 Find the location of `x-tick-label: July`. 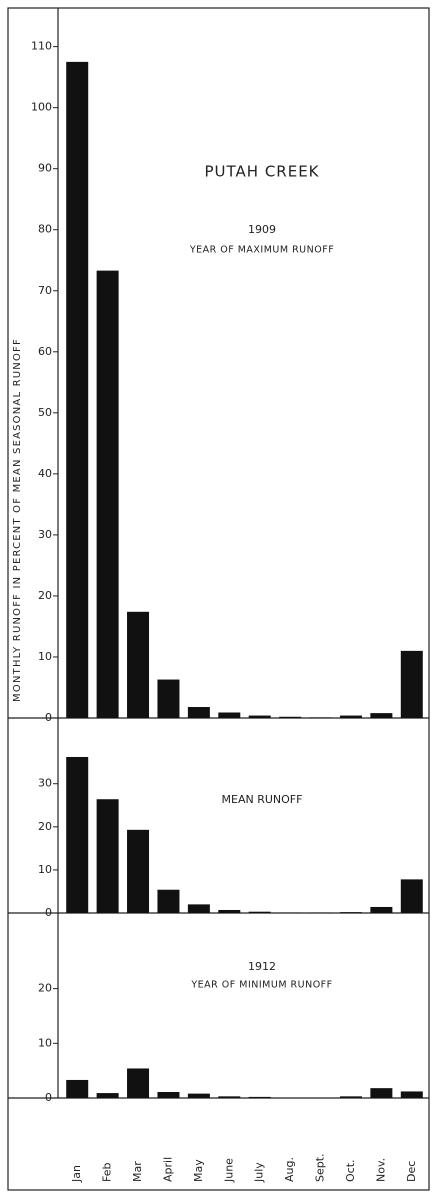

x-tick-label: July is located at coordinates (259, 1172).